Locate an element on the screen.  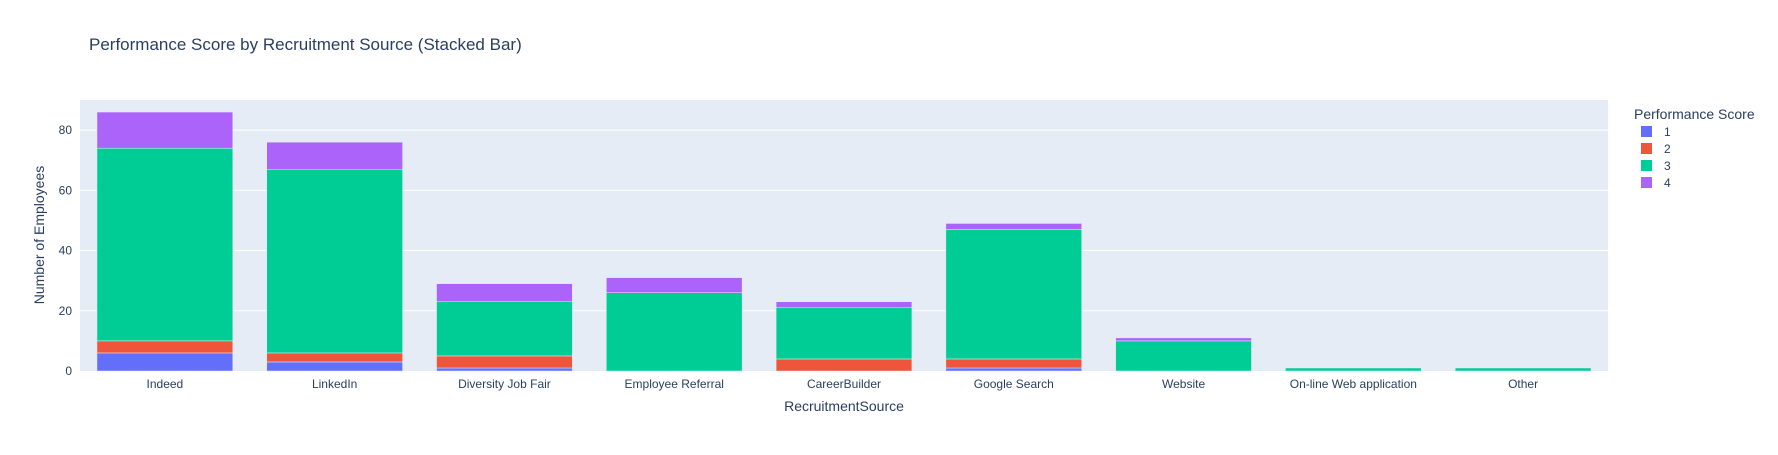
x-tick-label: CareerBuilder is located at coordinates (844, 384).